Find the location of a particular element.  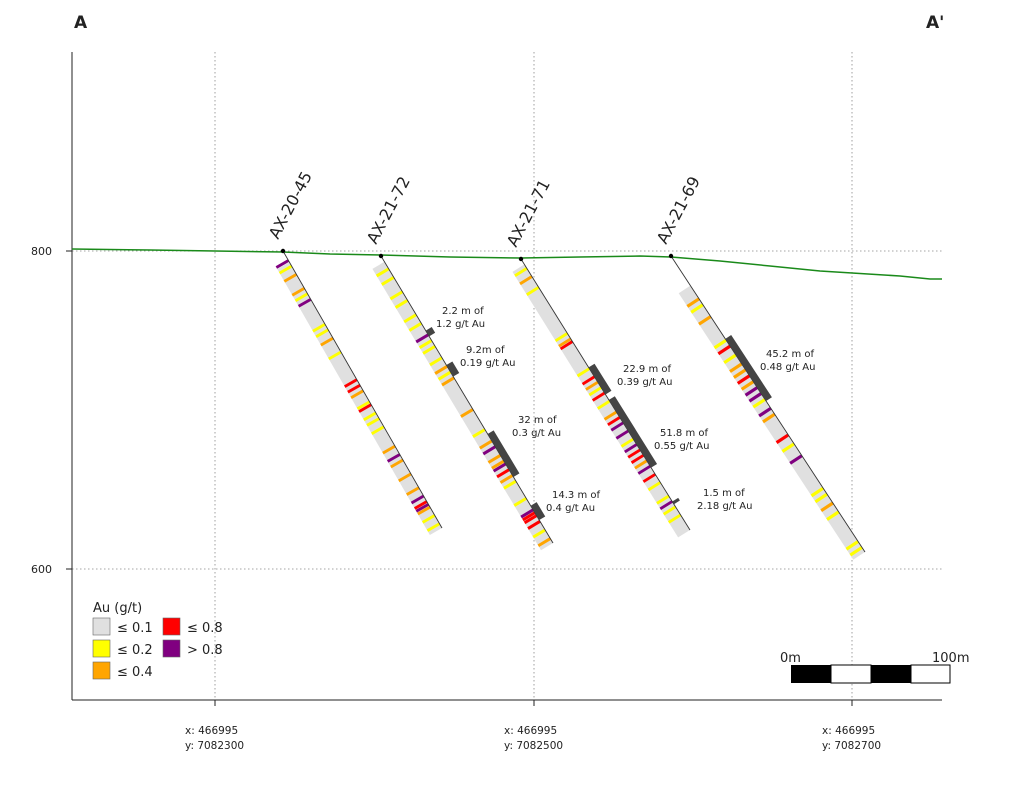

intercept-label-length: 9.2m of is located at coordinates (485, 350).